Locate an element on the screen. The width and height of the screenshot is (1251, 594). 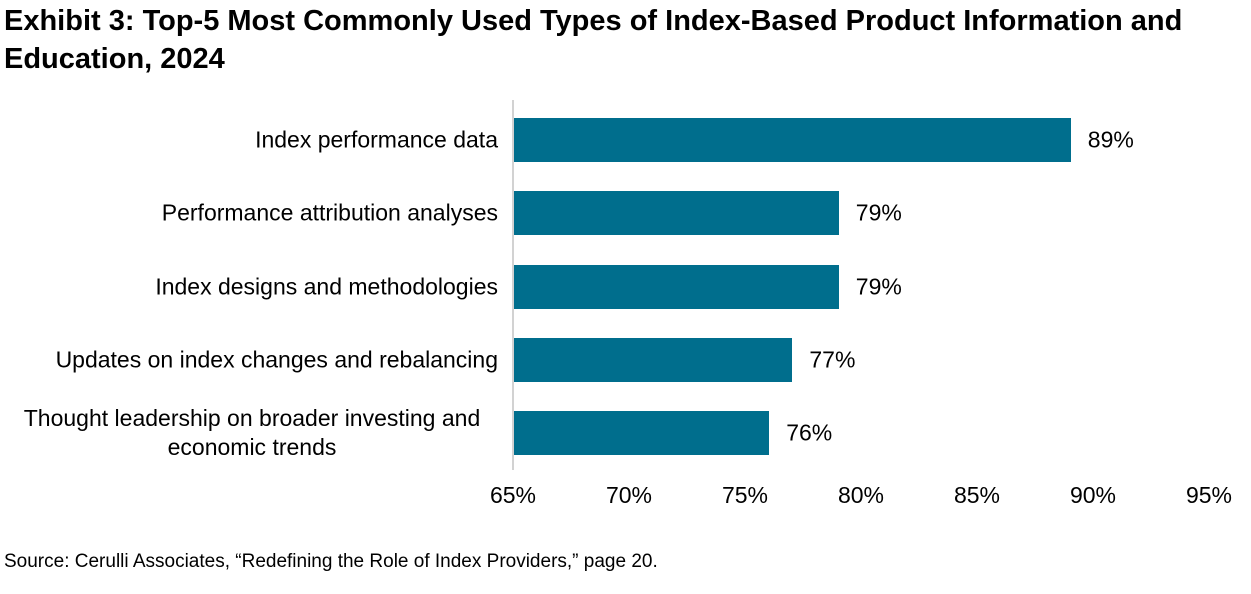
bar-value-label: 77% is located at coordinates (832, 359).